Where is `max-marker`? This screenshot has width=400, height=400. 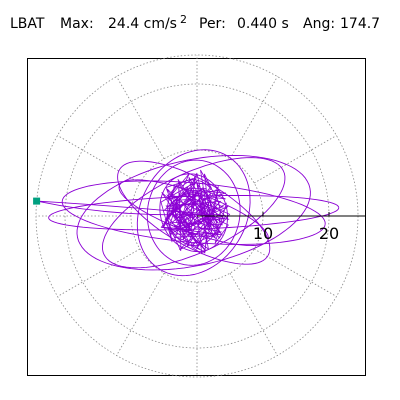
max-marker is located at coordinates (37, 201).